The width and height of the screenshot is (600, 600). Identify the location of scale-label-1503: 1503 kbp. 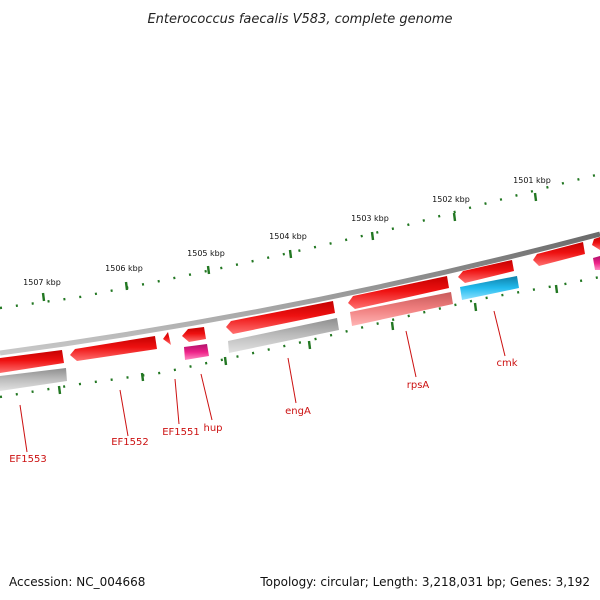
(370, 218).